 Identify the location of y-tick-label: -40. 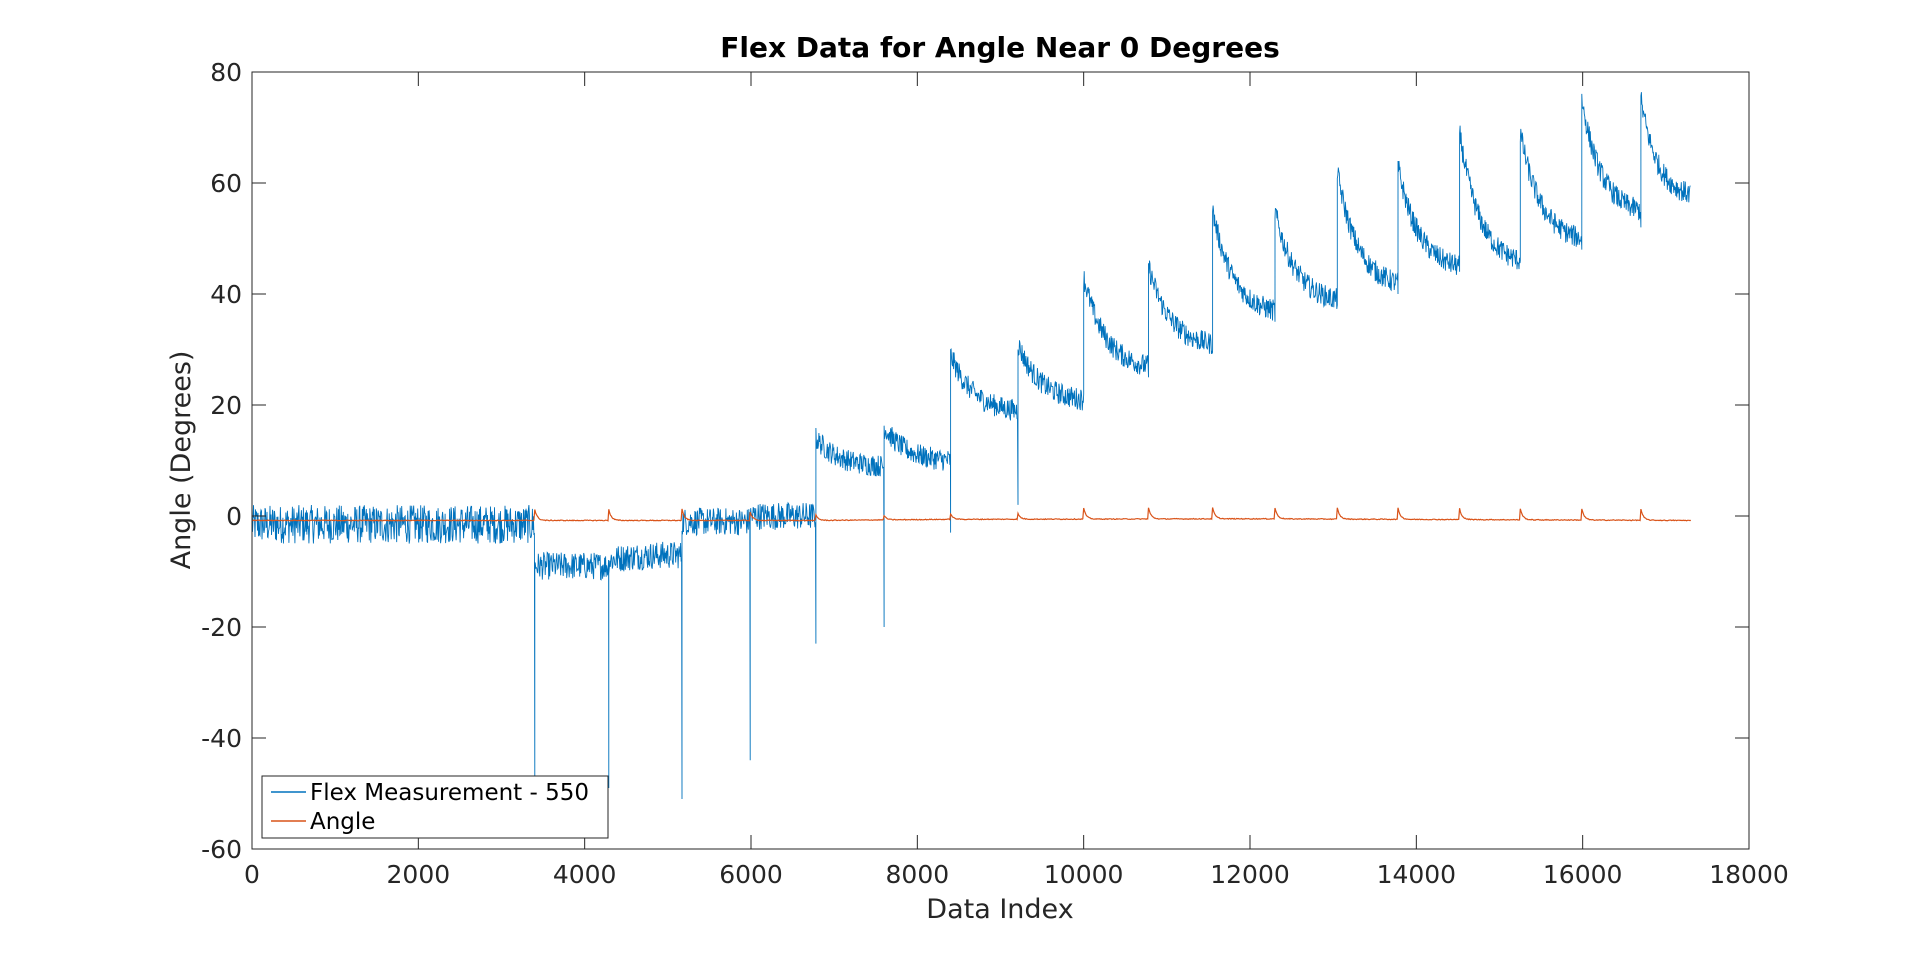
(221, 738).